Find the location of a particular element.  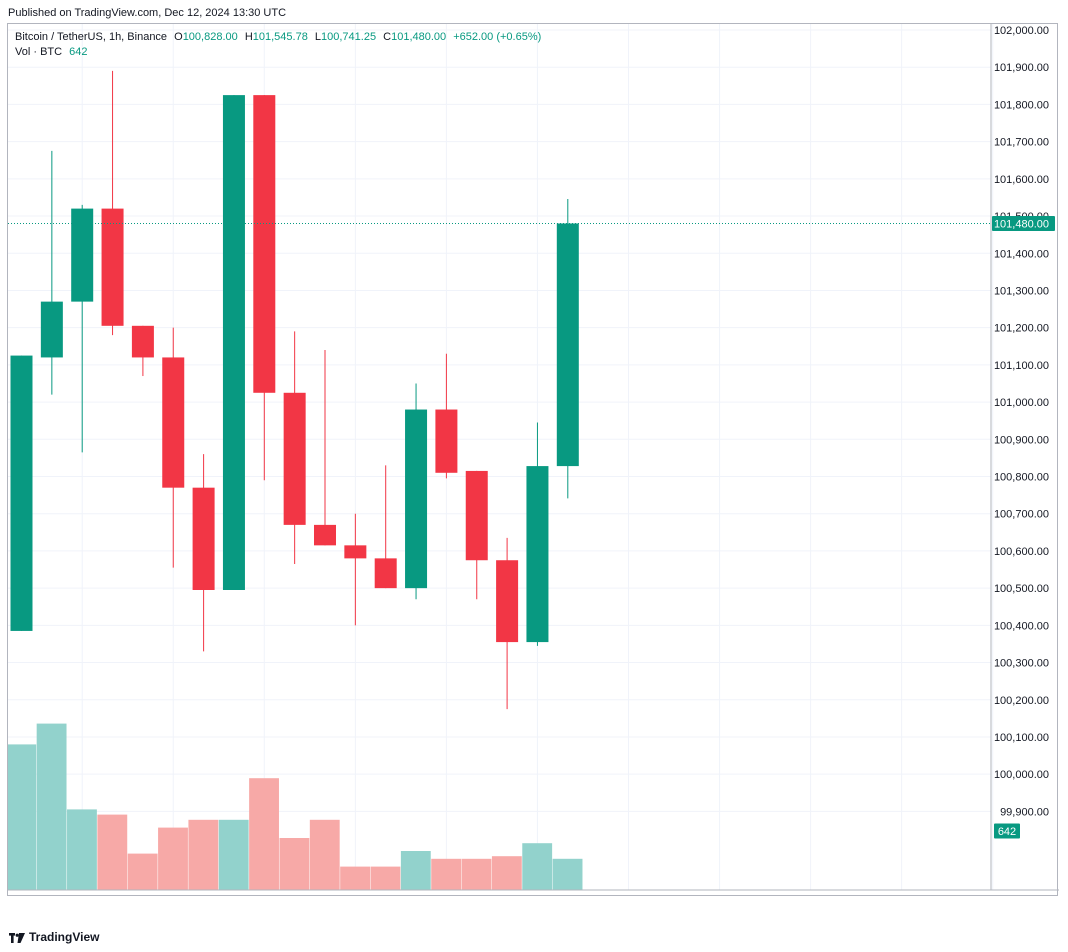

last-price-label: 101,480.00 is located at coordinates (1021, 224).